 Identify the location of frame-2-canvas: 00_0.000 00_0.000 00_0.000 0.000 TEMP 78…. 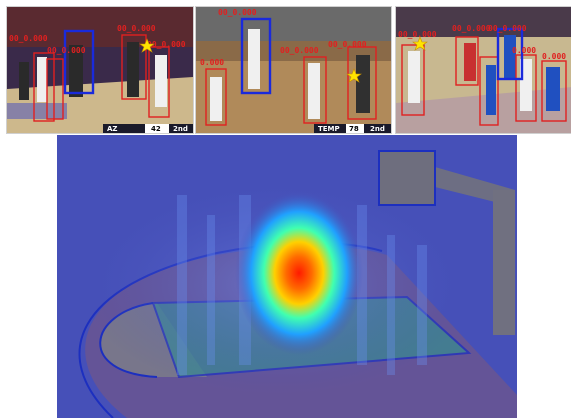
(293, 70).